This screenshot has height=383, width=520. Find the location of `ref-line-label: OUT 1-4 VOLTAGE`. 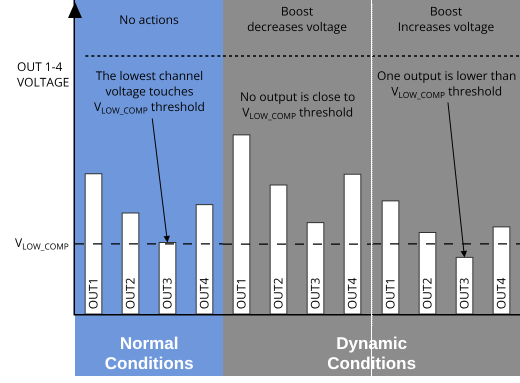

ref-line-label: OUT 1-4 VOLTAGE is located at coordinates (43, 74).